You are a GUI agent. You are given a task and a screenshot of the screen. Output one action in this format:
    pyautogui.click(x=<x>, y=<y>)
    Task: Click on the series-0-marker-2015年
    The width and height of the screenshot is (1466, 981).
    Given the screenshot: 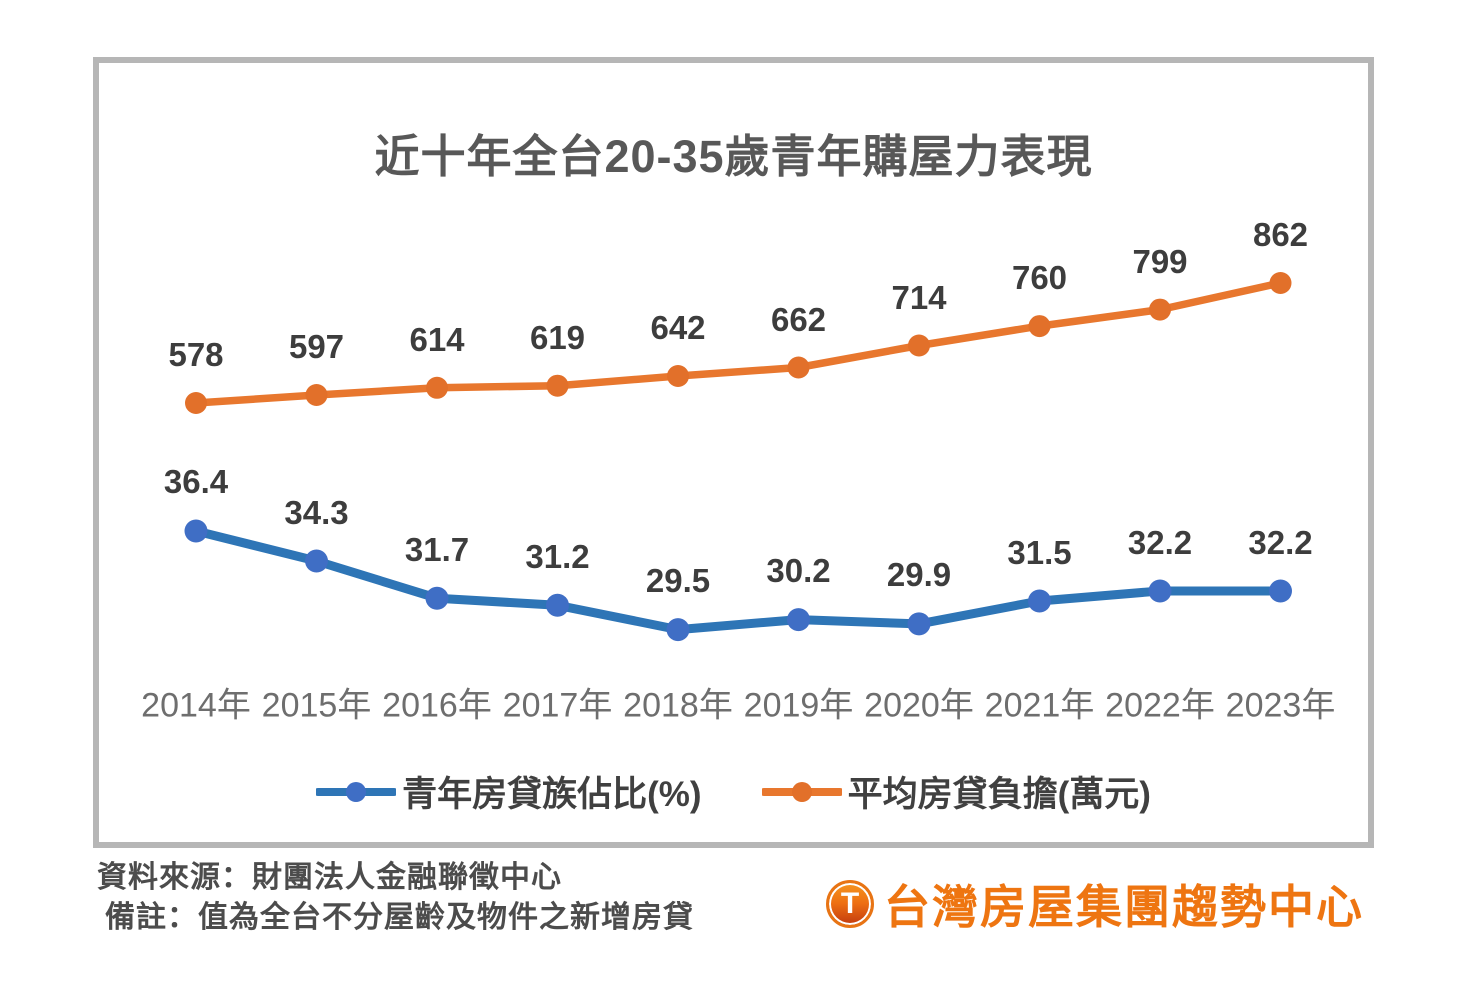 What is the action you would take?
    pyautogui.click(x=316, y=561)
    